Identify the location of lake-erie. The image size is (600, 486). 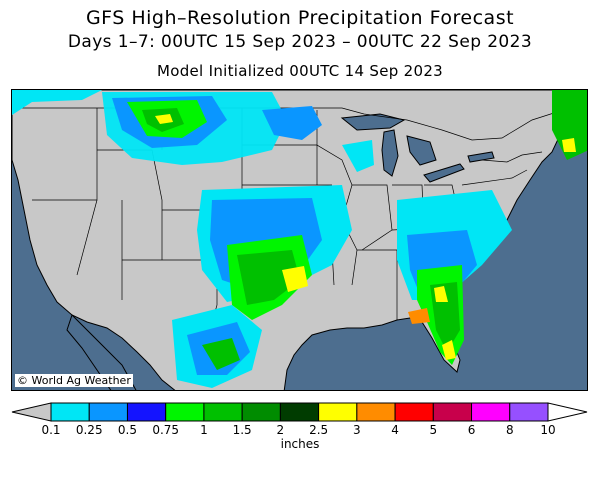
(444, 173).